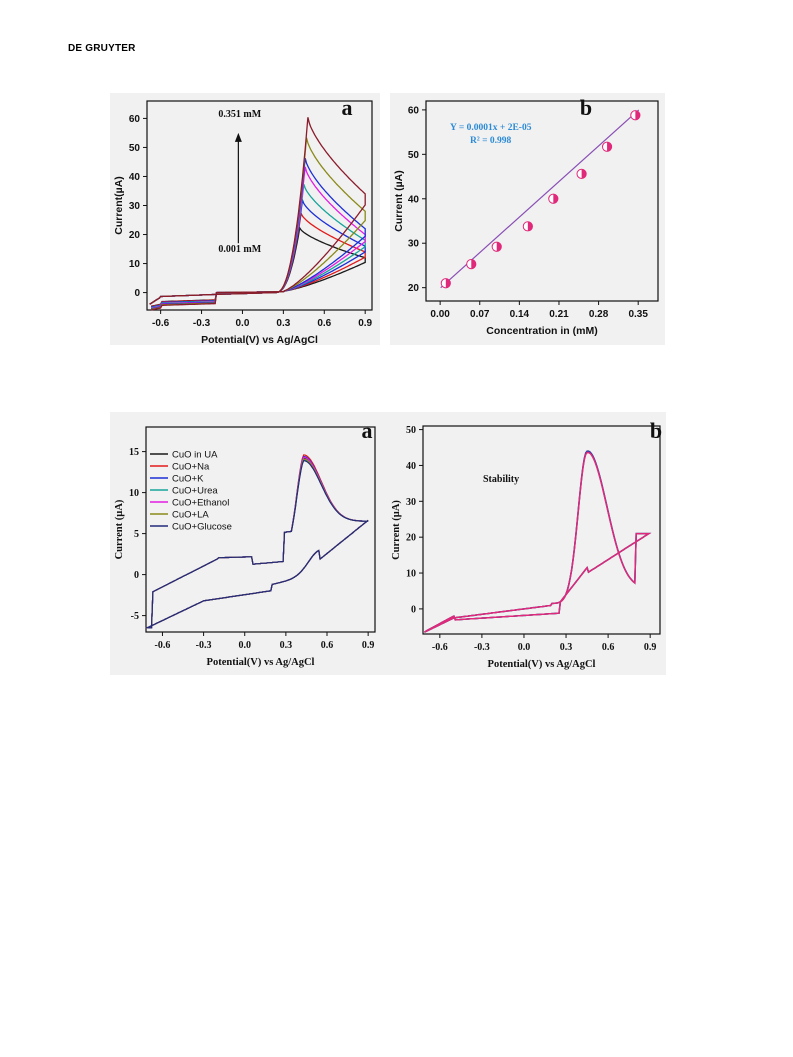 The image size is (793, 1057). Describe the element at coordinates (190, 515) in the screenshot. I see `legend-label: CuO+LA` at that location.